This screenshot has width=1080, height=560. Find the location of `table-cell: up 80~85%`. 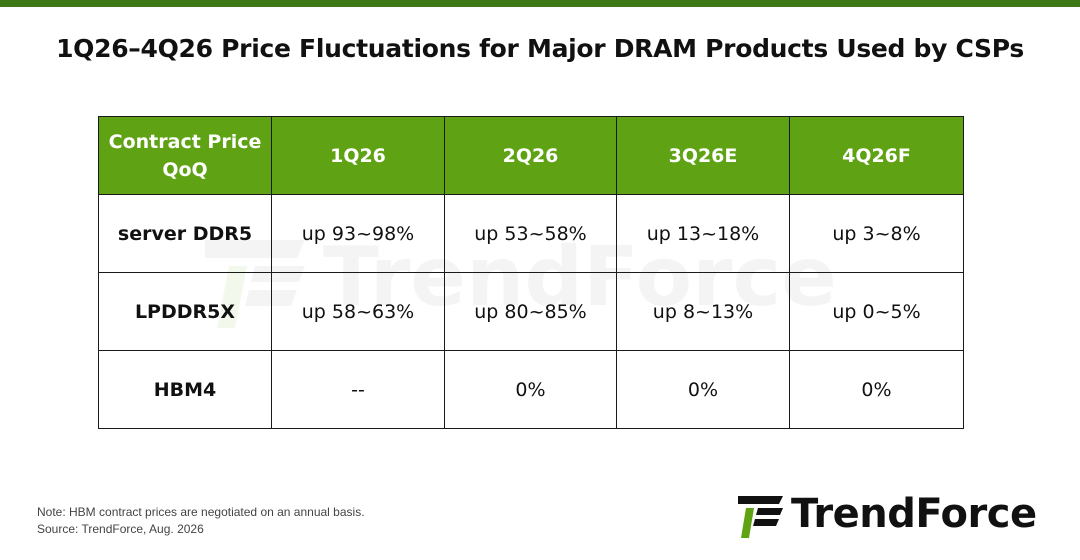

table-cell: up 80~85% is located at coordinates (530, 311).